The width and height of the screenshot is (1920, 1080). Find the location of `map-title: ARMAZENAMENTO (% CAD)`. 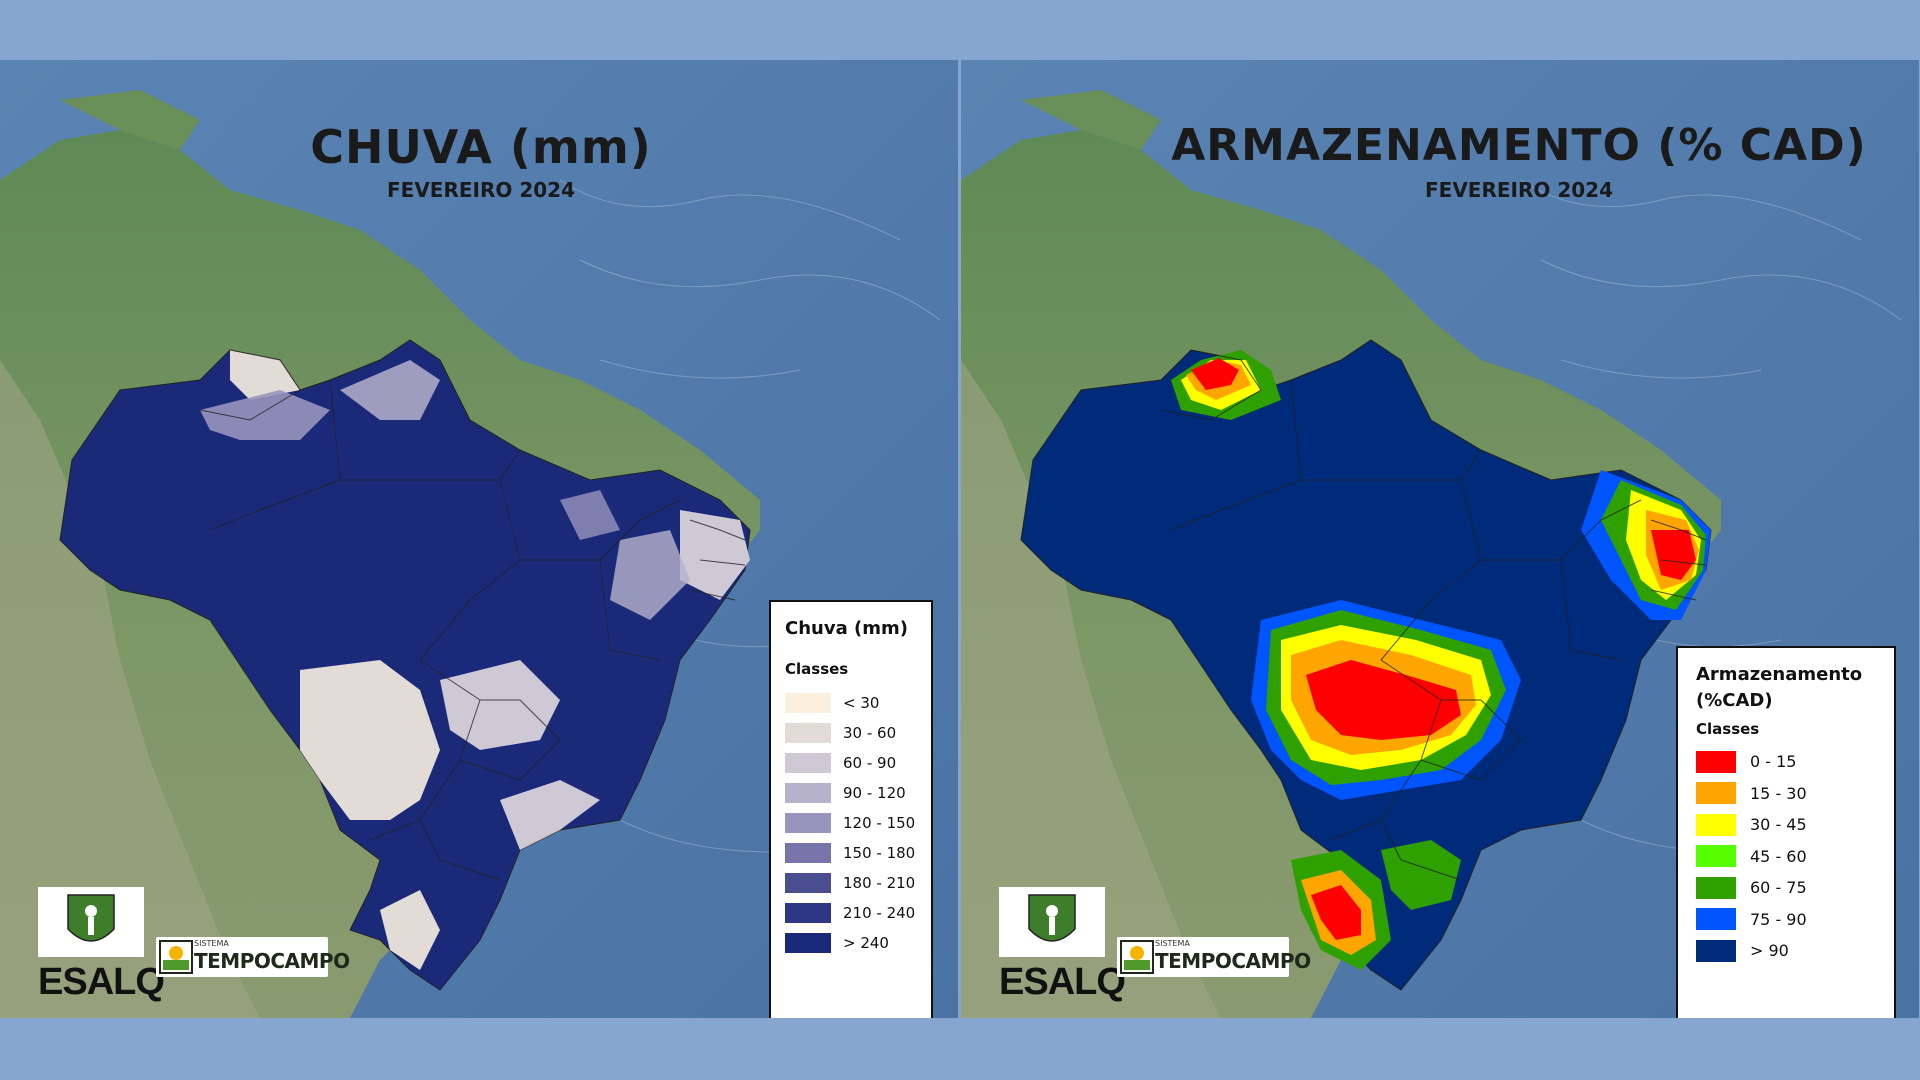

map-title: ARMAZENAMENTO (% CAD) is located at coordinates (1519, 145).